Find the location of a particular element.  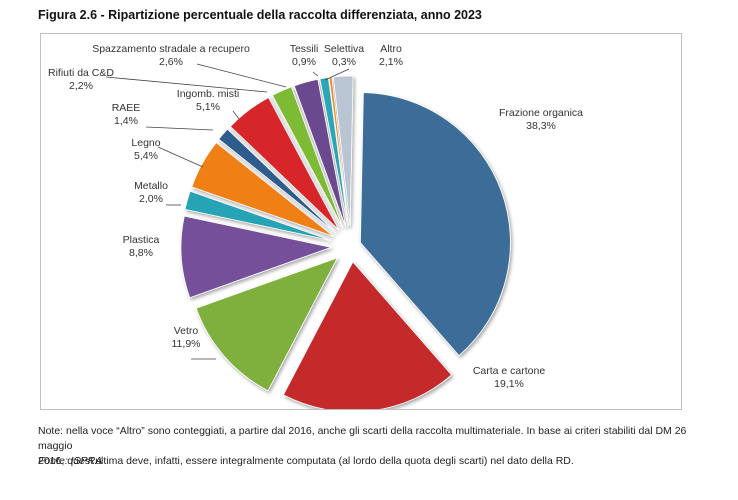

slice-value-label: 0,3% is located at coordinates (344, 62).